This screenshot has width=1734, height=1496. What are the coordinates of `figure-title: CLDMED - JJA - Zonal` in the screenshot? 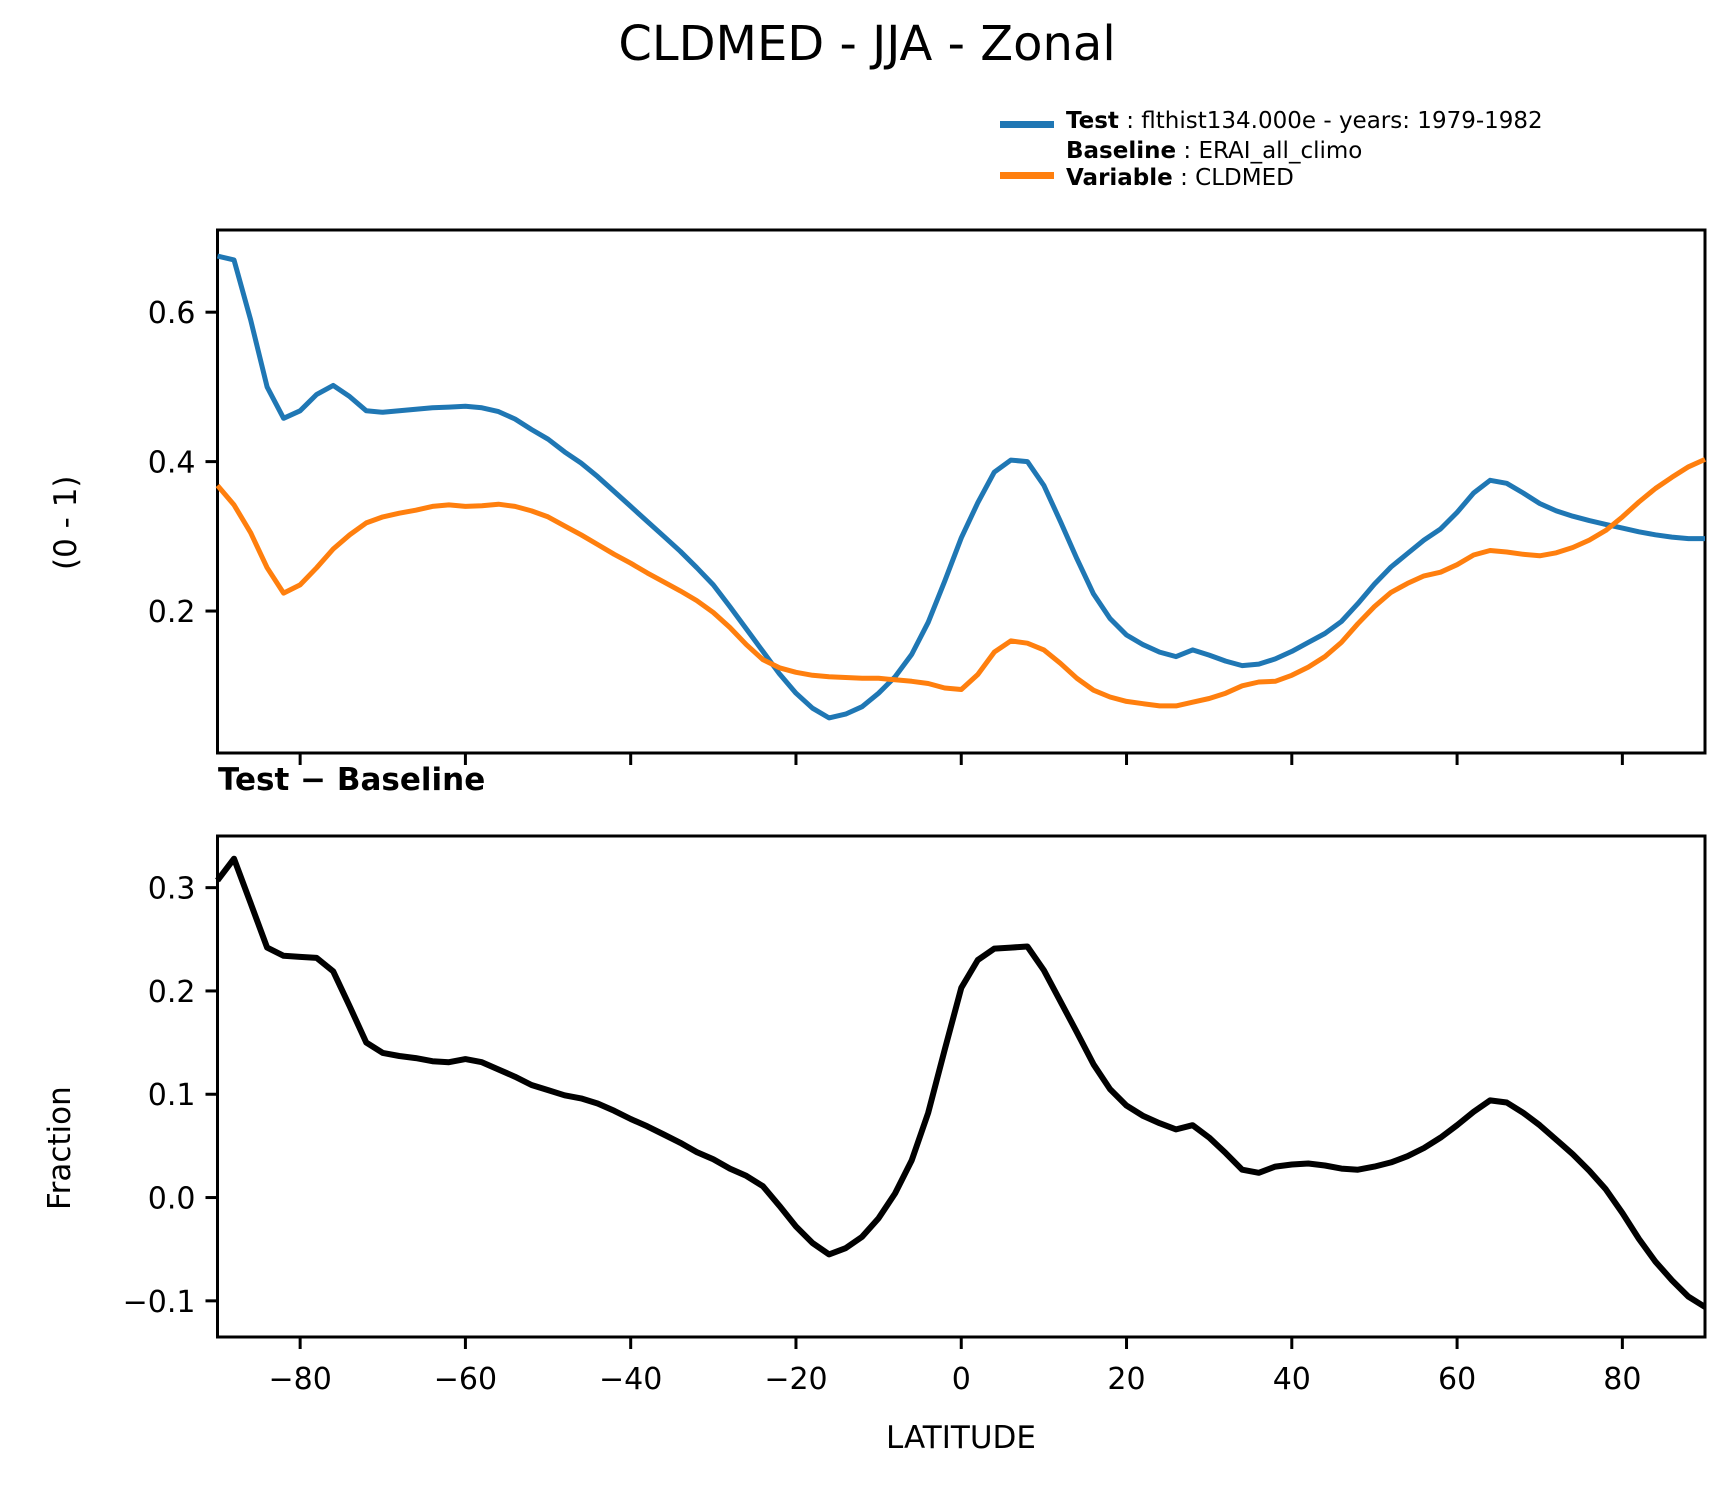 It's located at (867, 44).